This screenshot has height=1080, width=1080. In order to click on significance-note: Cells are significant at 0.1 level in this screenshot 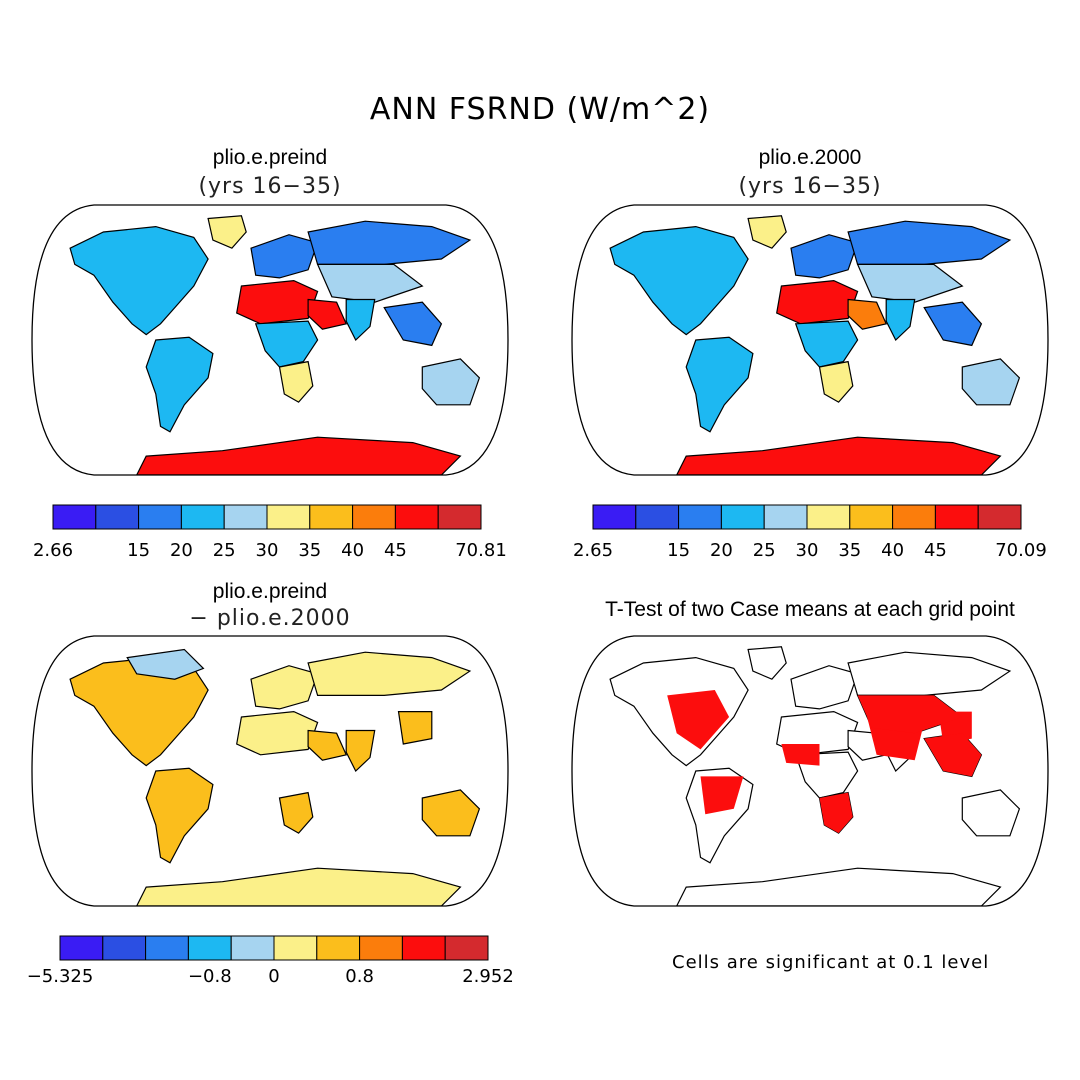, I will do `click(831, 962)`.